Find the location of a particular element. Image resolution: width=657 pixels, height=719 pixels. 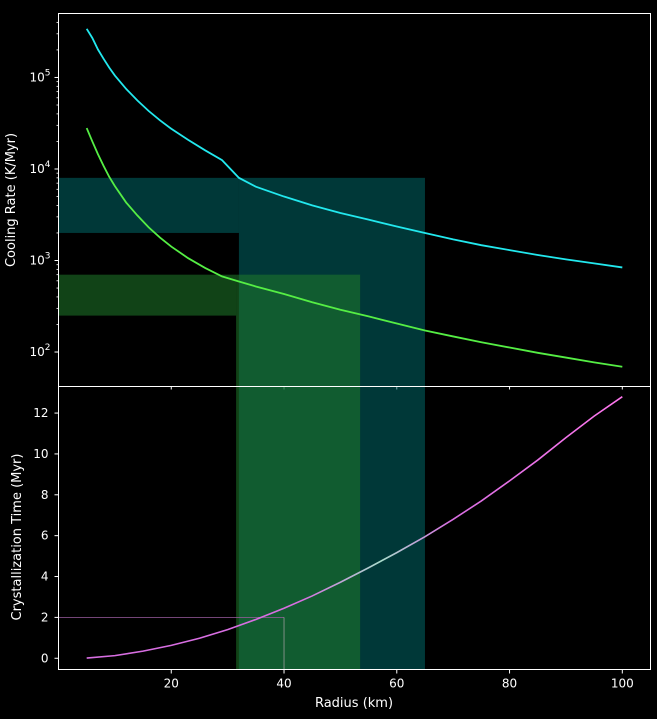

top-y-tick-label-1: 10³ is located at coordinates (39, 260).